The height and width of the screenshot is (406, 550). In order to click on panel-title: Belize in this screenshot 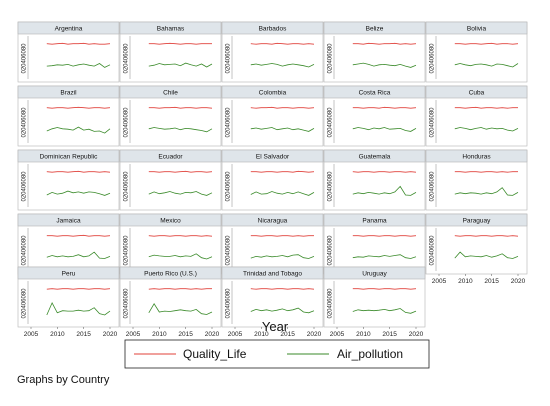, I will do `click(375, 29)`.